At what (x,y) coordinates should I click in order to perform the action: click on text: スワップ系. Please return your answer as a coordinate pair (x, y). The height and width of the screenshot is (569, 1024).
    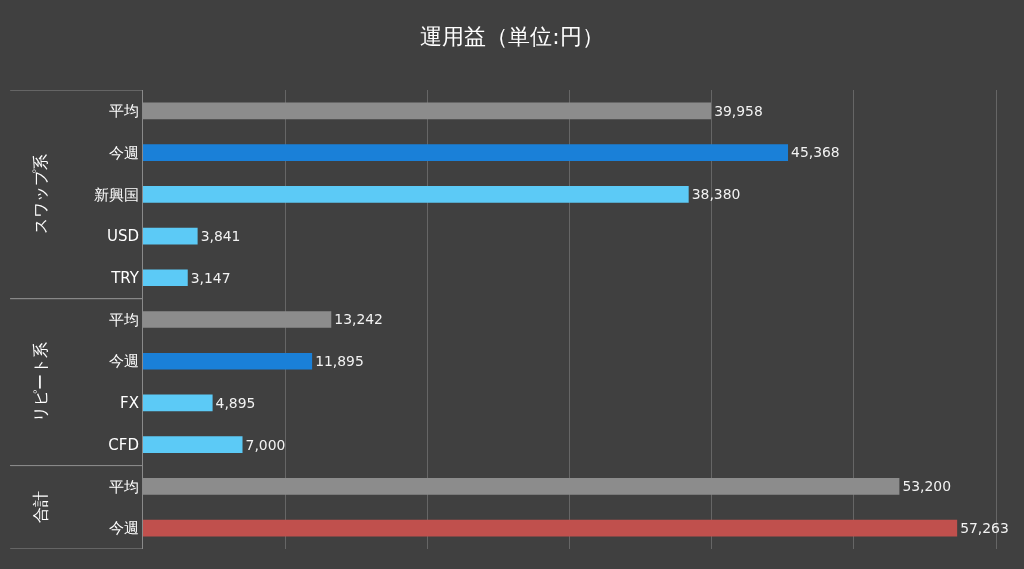
    Looking at the image, I should click on (40, 194).